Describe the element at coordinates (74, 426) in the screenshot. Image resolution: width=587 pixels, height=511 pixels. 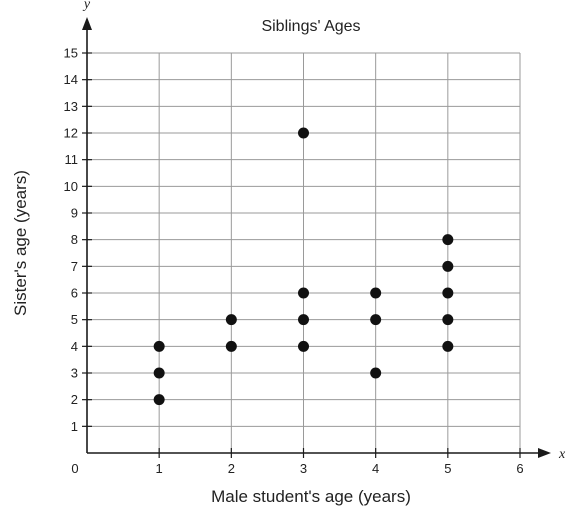
I see `y-tick-label: 1` at that location.